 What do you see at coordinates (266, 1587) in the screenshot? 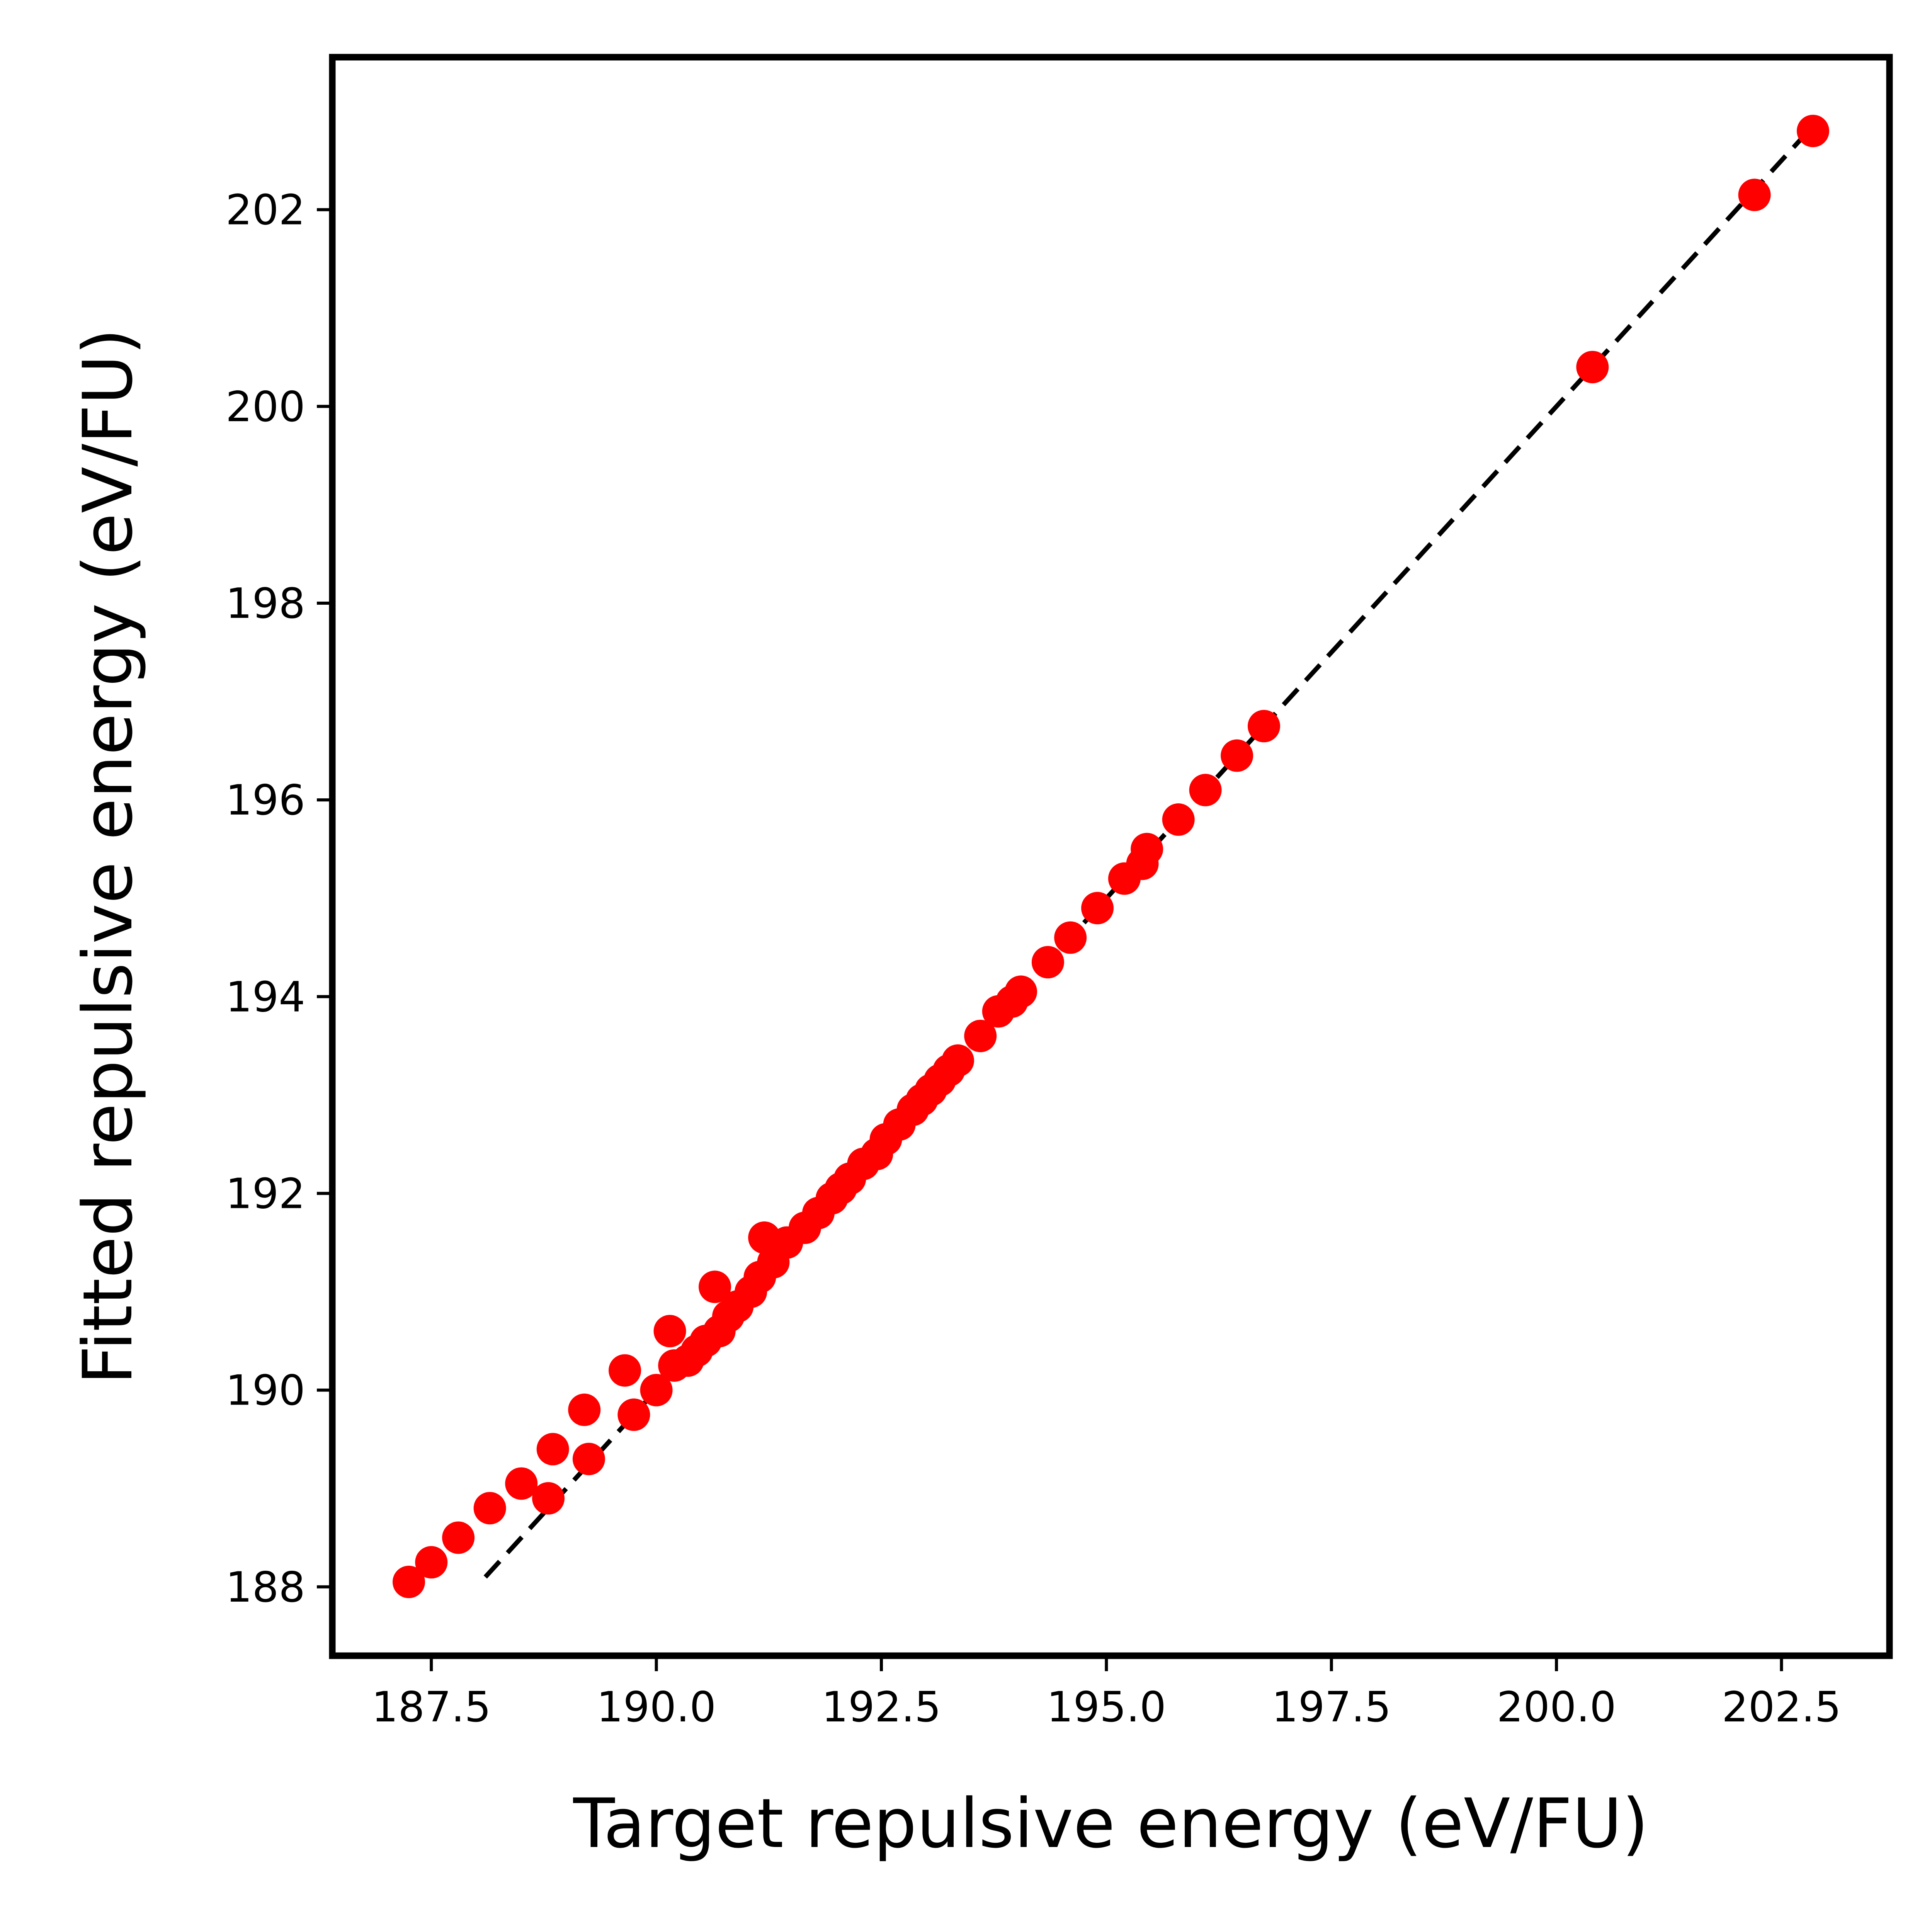
I see `y-tick-label: 188` at bounding box center [266, 1587].